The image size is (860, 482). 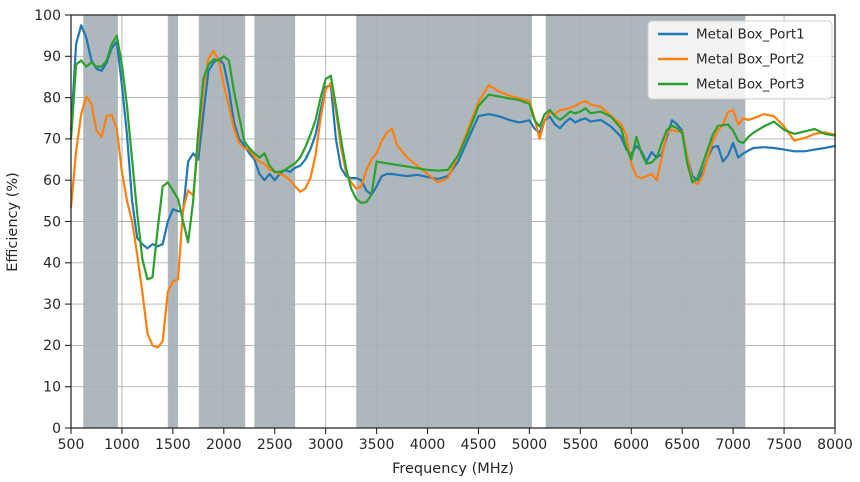 What do you see at coordinates (13, 222) in the screenshot?
I see `y-axis-label: Efficiency (%)` at bounding box center [13, 222].